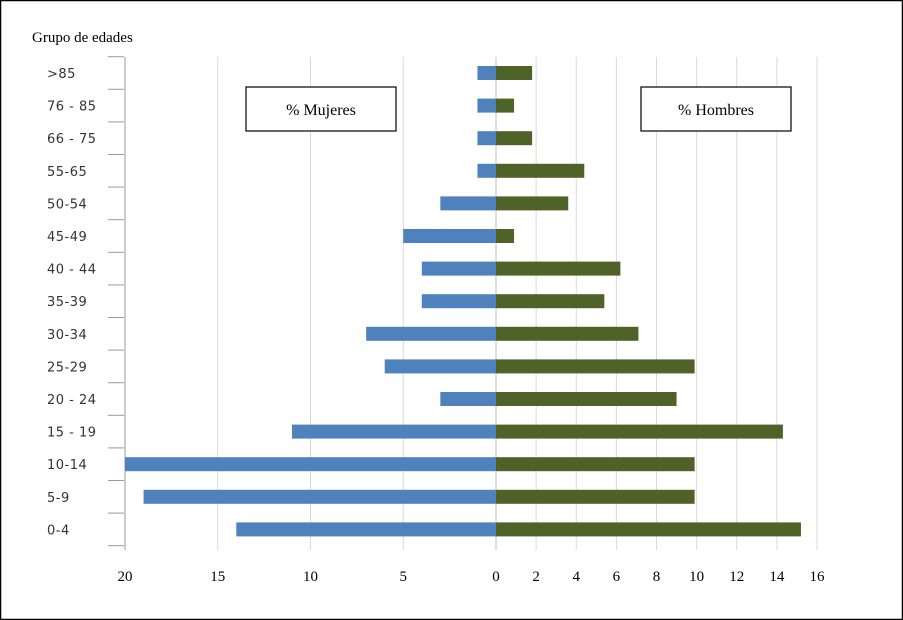  Describe the element at coordinates (67, 367) in the screenshot. I see `category-label: 25-29` at that location.